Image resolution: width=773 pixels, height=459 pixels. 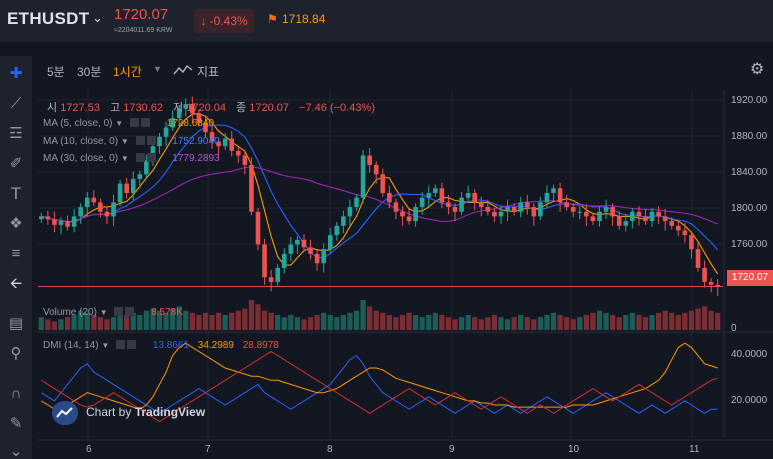 I want to click on volume-legend: Volume (20) ▼ 8.578K, so click(x=113, y=312).